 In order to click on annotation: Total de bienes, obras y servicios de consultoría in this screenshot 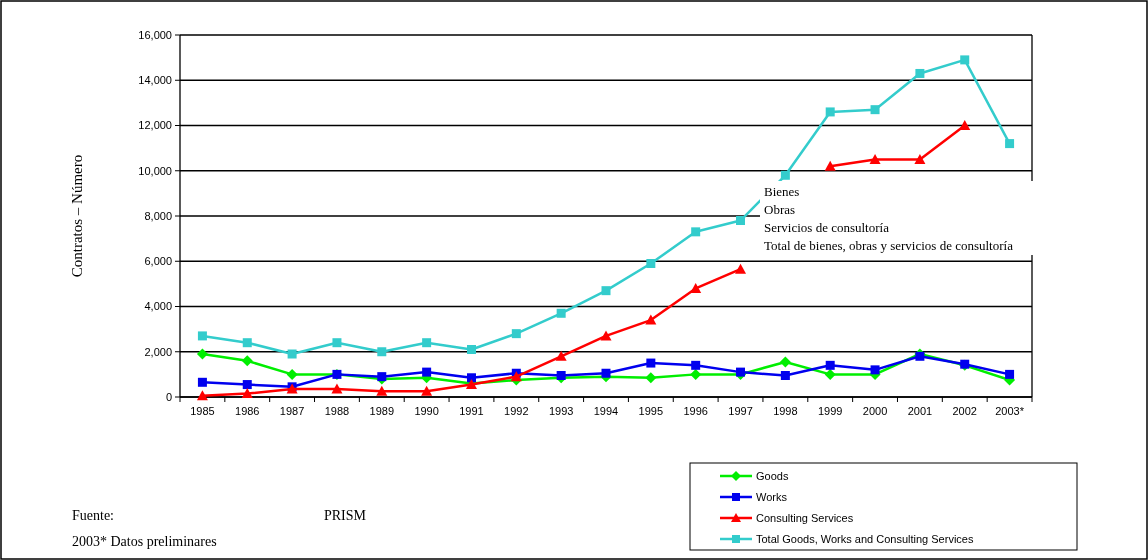, I will do `click(889, 245)`.